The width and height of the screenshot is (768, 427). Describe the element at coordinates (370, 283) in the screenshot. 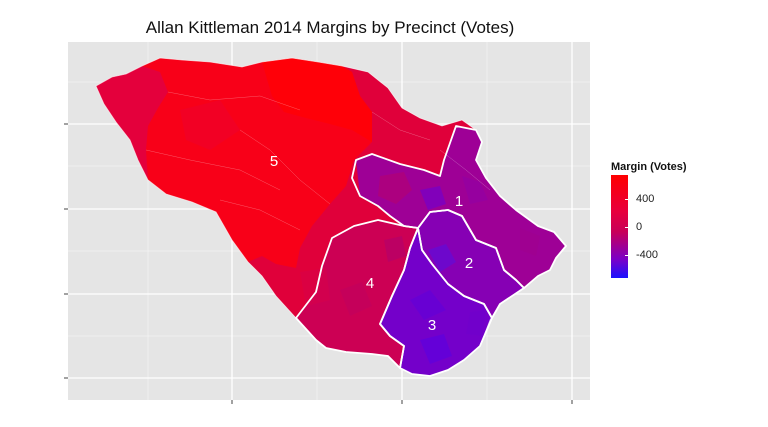

I see `district-4-label: 4` at that location.